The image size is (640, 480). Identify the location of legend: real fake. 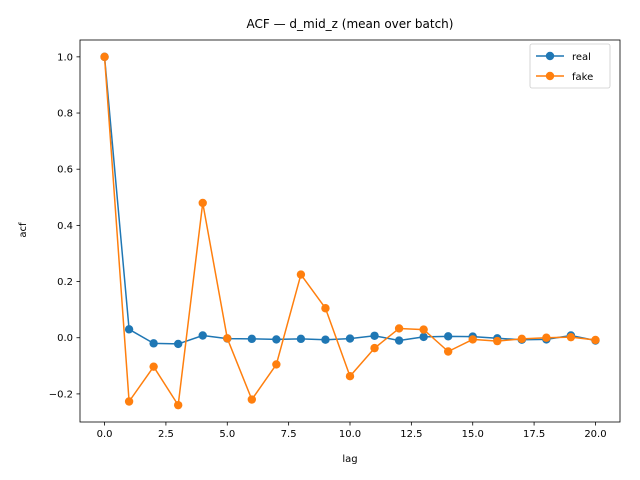
(570, 66).